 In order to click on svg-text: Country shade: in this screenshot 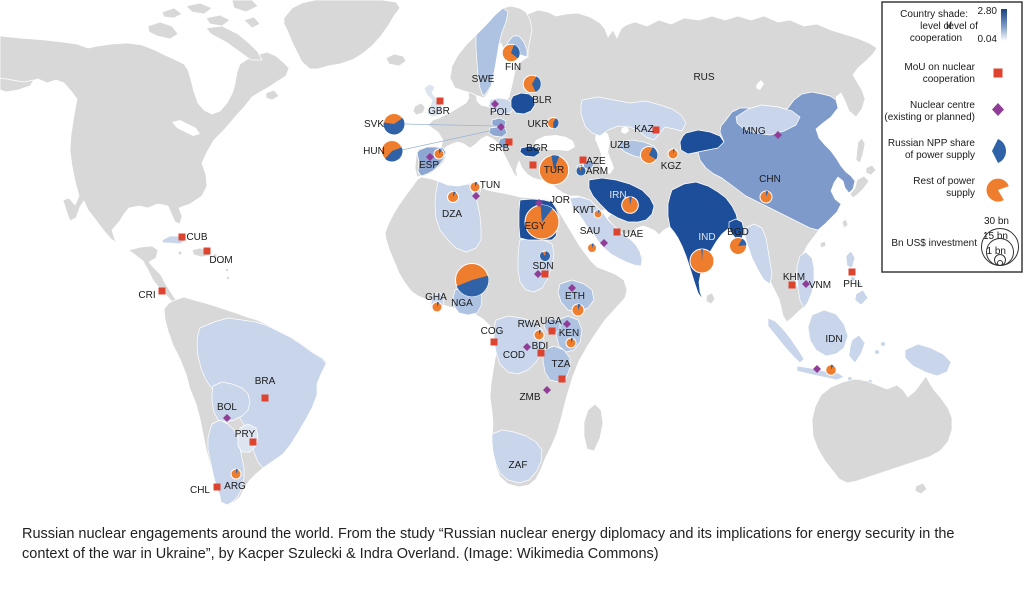, I will do `click(934, 14)`.